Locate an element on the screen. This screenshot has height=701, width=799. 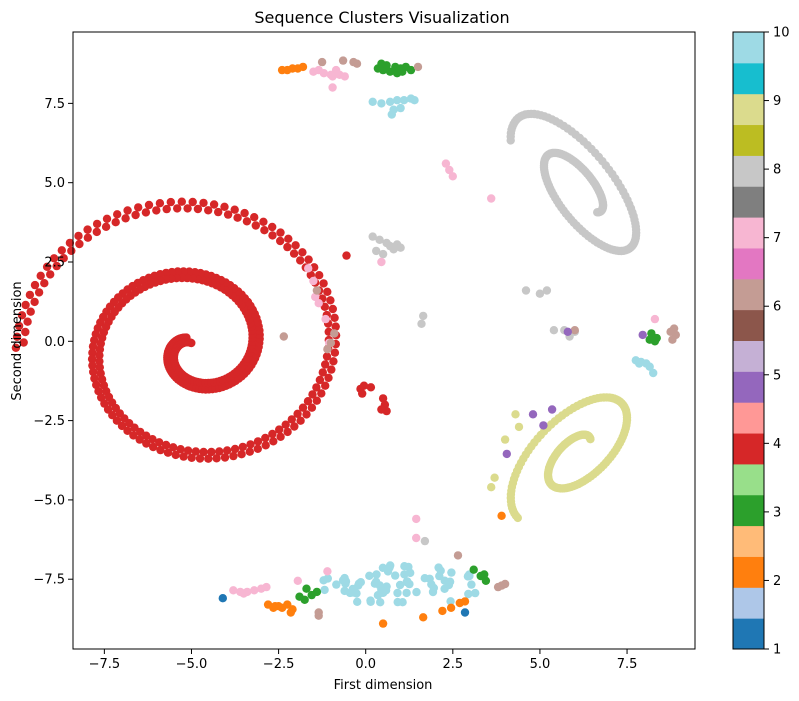
y-tick-label: −7.5 is located at coordinates (49, 580).